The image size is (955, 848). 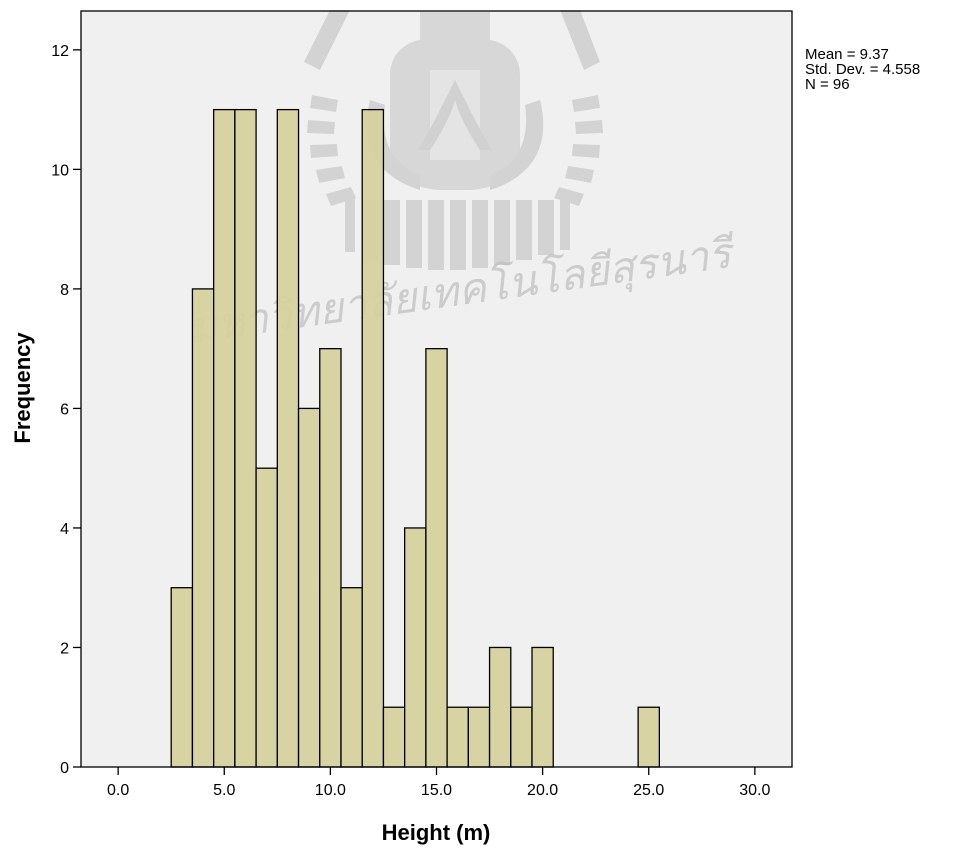 I want to click on y-tick-label: 0, so click(x=64, y=768).